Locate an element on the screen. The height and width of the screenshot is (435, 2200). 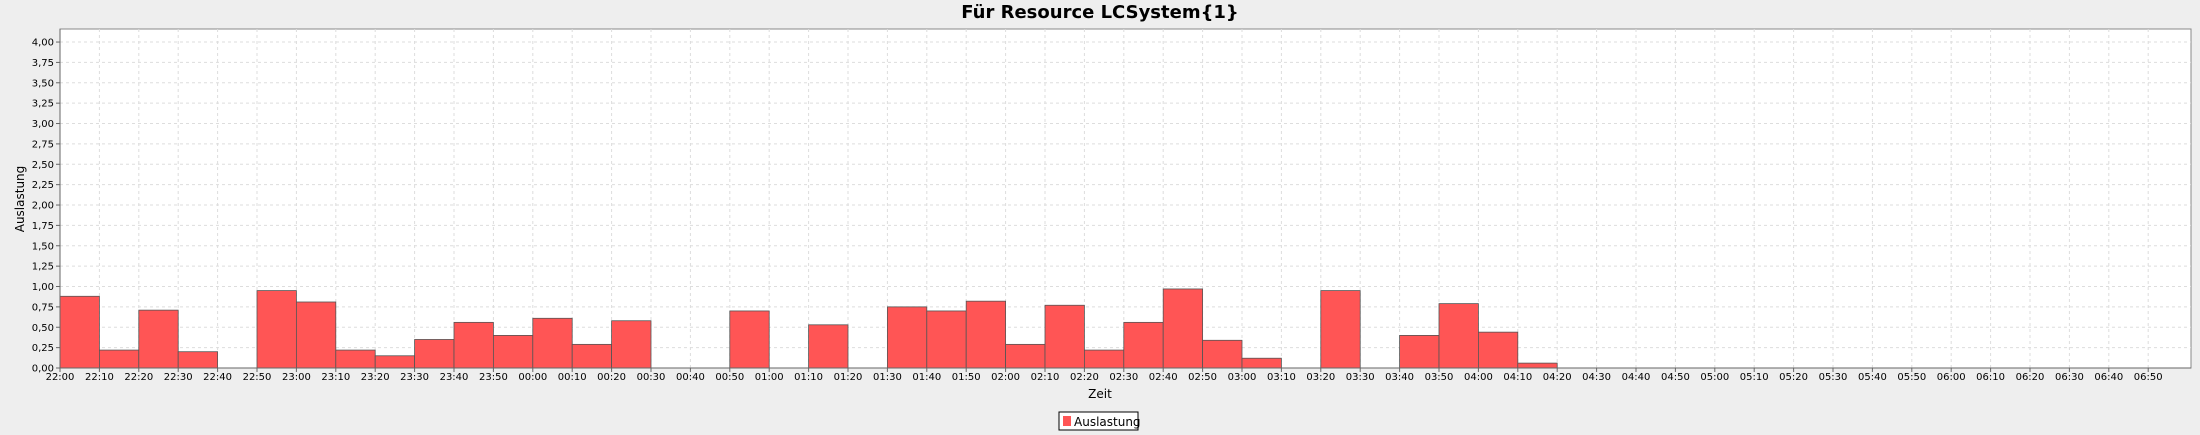
x-tick-label: 03:00 is located at coordinates (1242, 377).